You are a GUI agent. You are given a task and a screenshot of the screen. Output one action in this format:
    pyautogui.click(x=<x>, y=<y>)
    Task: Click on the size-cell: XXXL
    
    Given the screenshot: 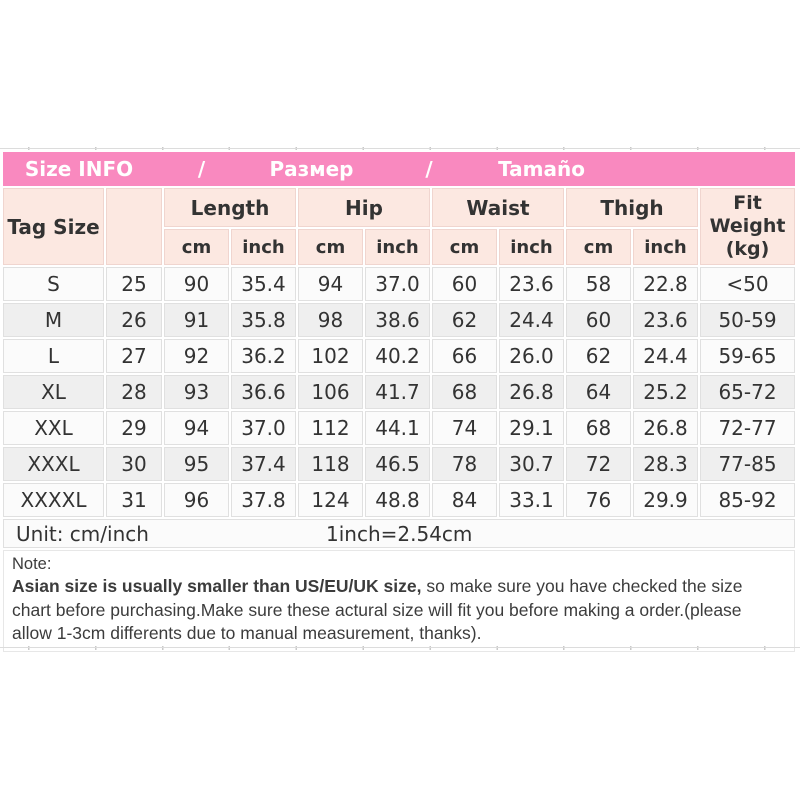 What is the action you would take?
    pyautogui.click(x=53, y=464)
    